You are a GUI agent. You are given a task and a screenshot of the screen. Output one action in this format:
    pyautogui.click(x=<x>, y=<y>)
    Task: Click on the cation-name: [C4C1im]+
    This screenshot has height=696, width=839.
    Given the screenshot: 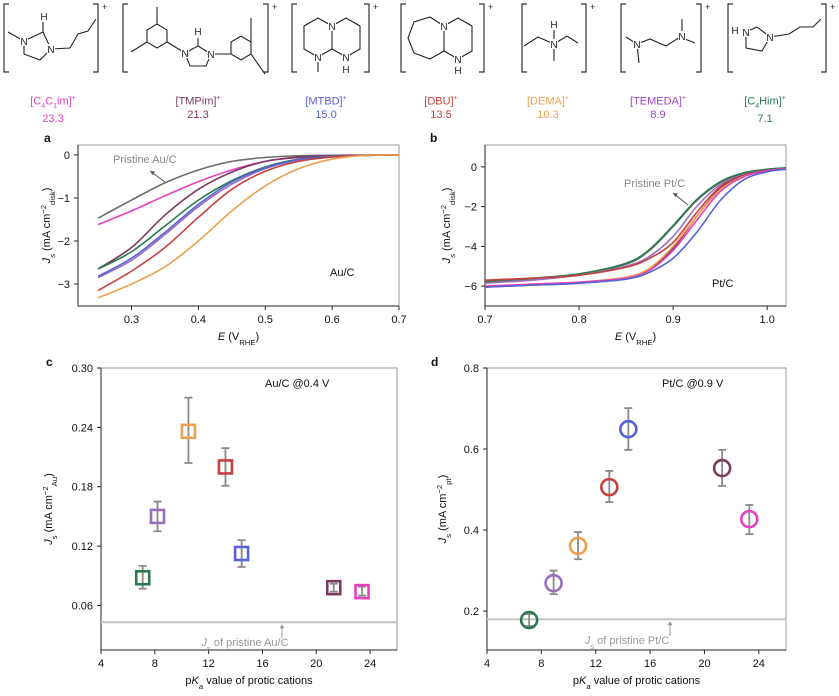 What is the action you would take?
    pyautogui.click(x=54, y=102)
    